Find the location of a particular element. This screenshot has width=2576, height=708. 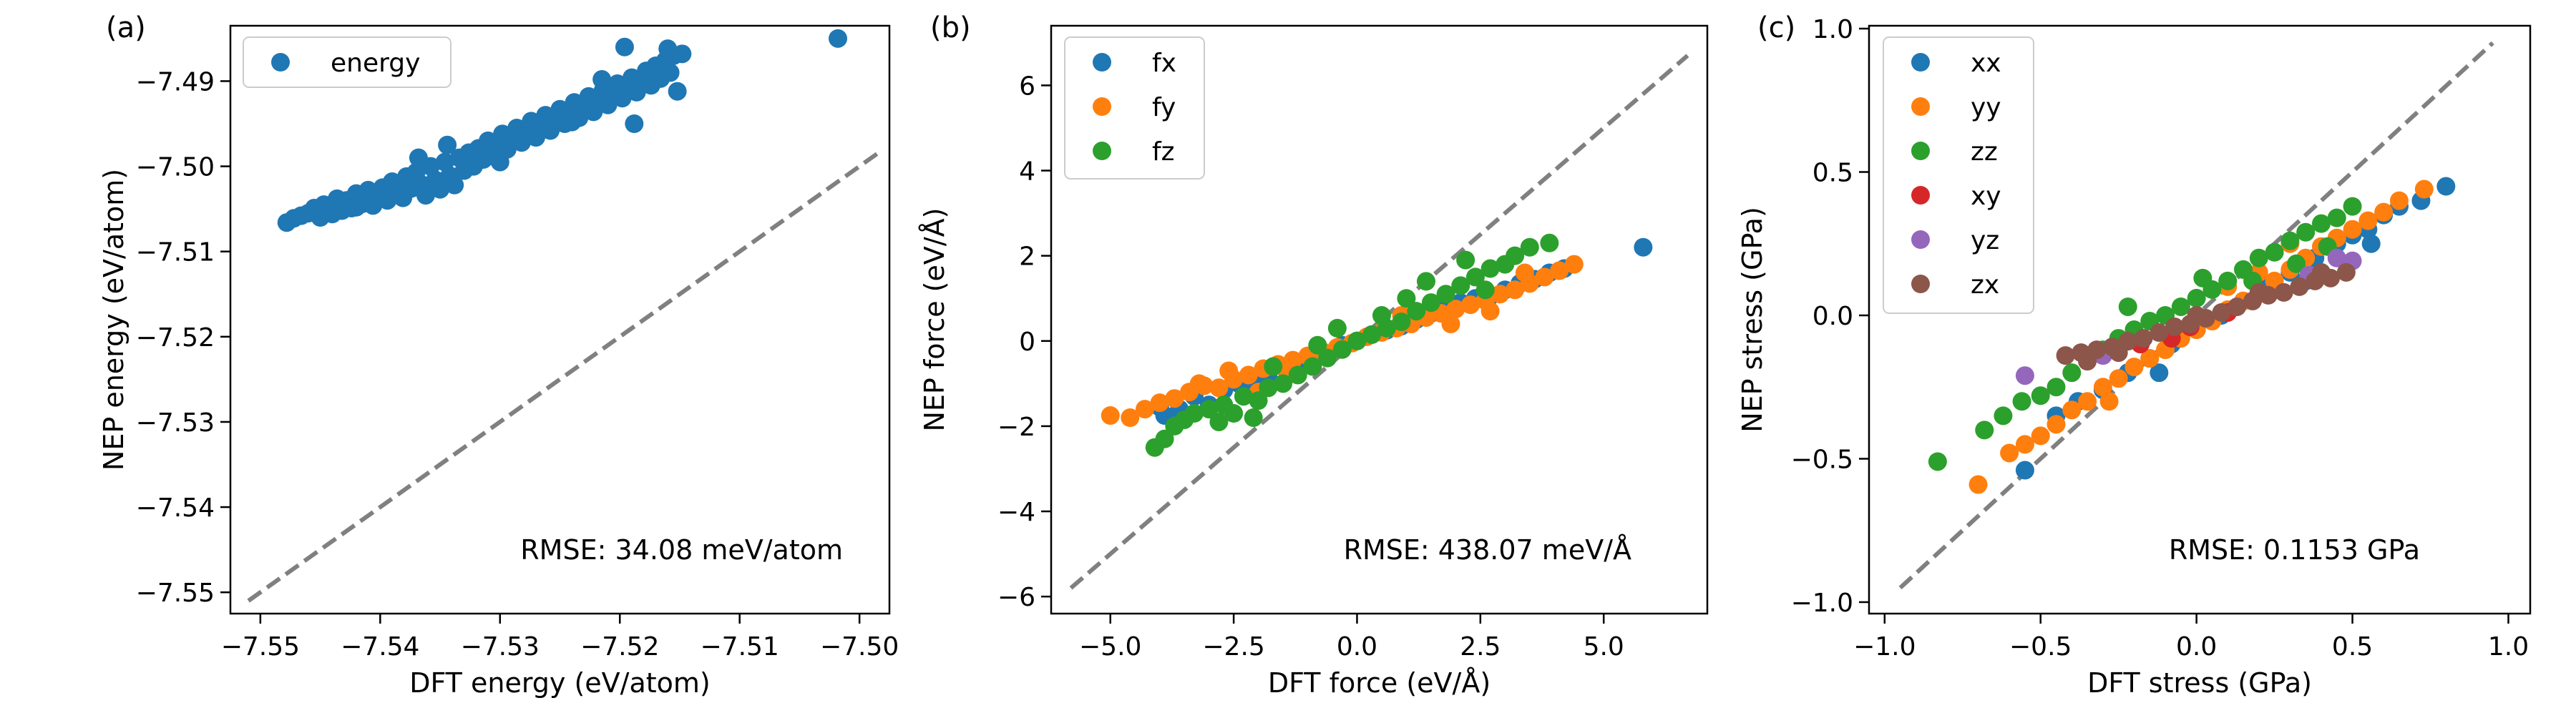

legend-label-fz: fz is located at coordinates (1163, 152).